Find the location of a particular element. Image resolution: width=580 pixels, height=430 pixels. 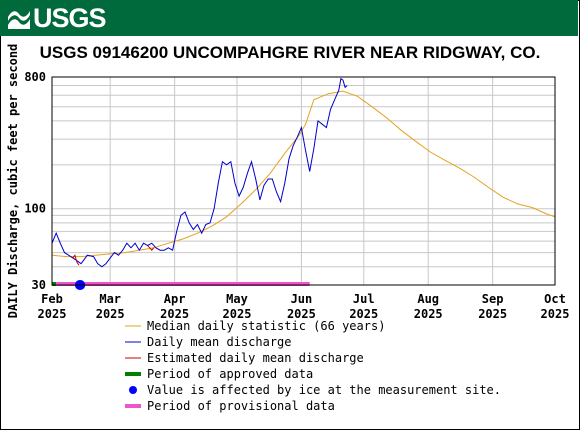

usgs-logo: USGS is located at coordinates (56, 18).